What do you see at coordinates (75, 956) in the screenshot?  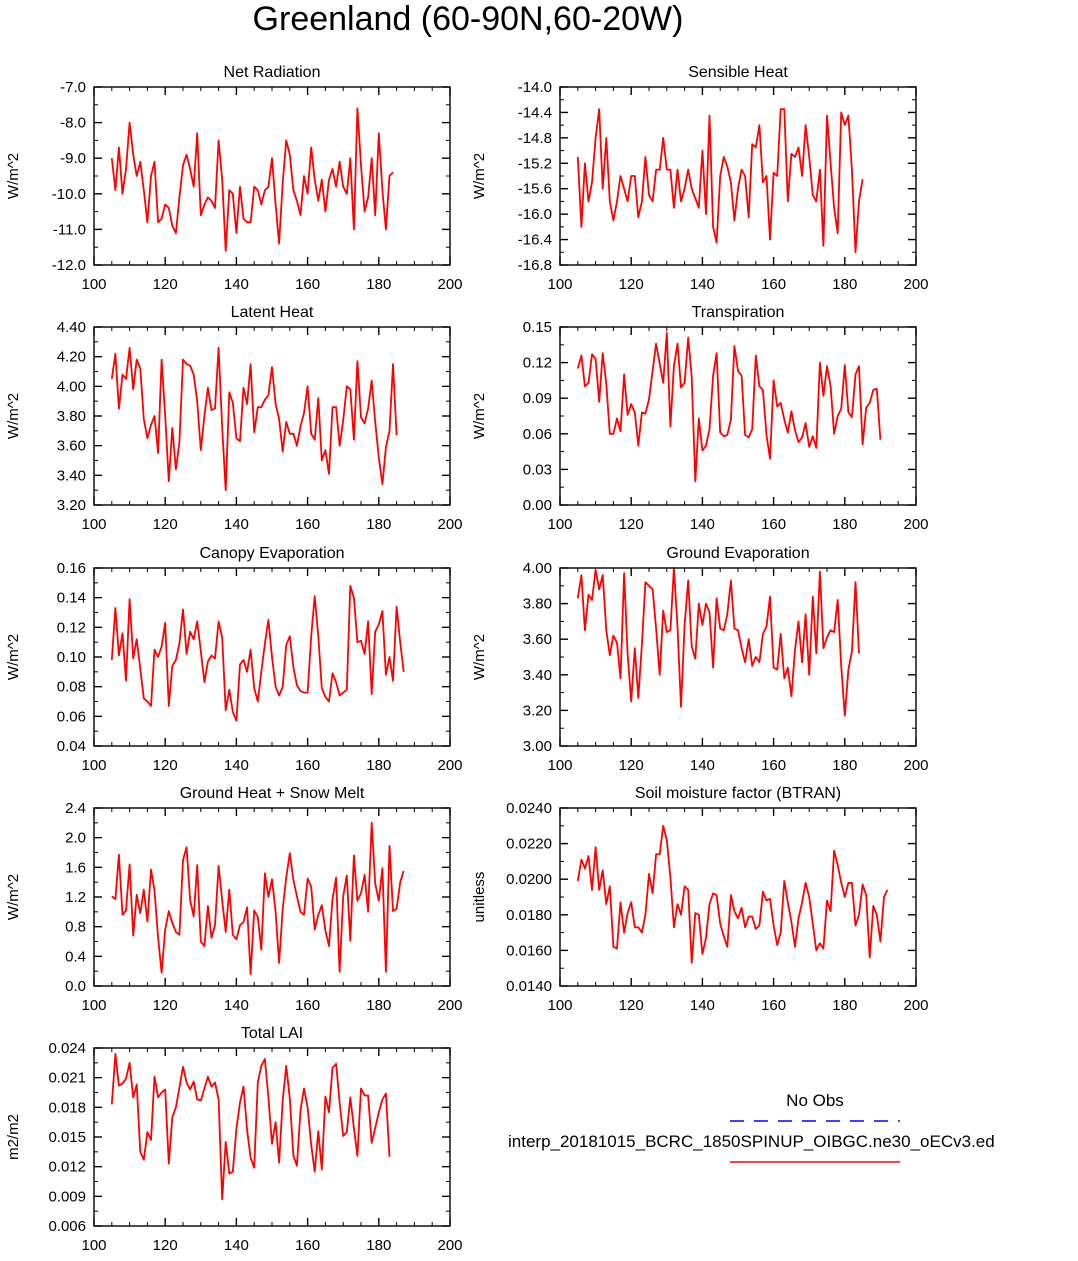 I see `y-tick-label: 0.4` at bounding box center [75, 956].